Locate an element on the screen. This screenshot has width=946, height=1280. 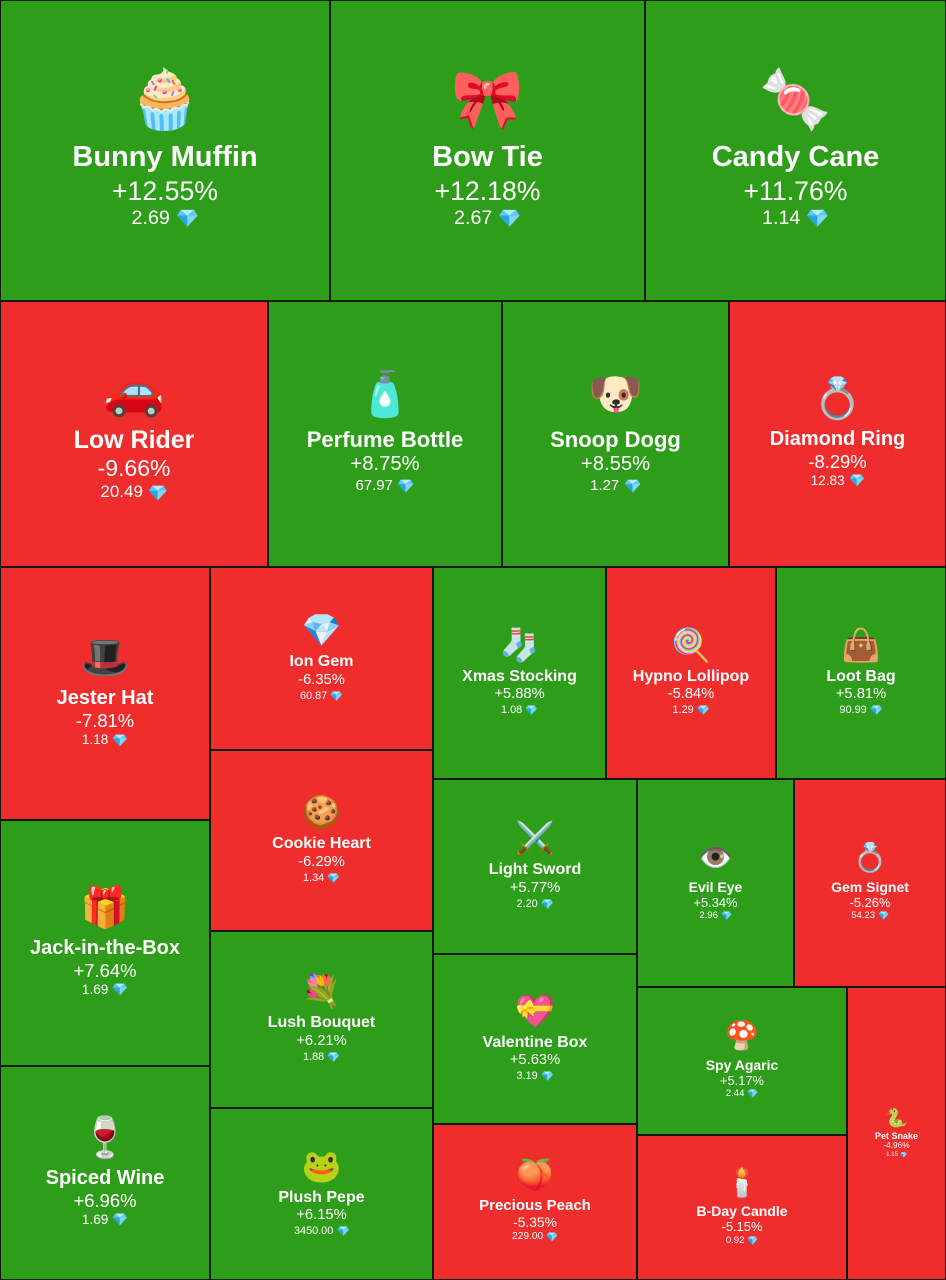
tile-price-value: 90.99 is located at coordinates (853, 710).